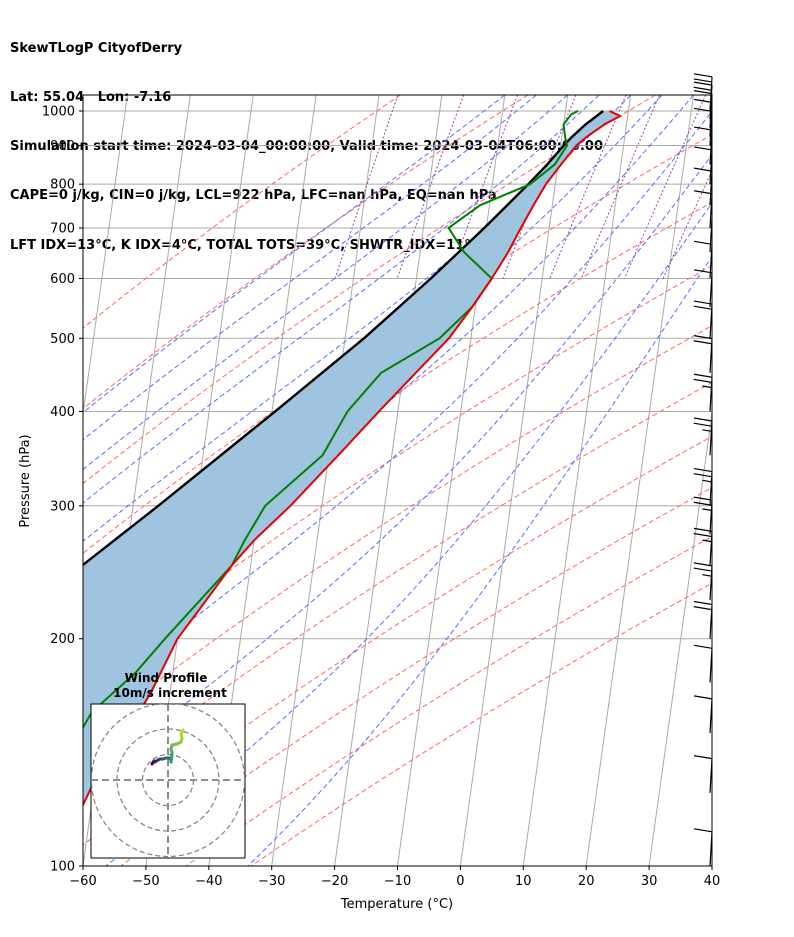  What do you see at coordinates (182, 732) in the screenshot?
I see `hodograph-segment` at bounding box center [182, 732].